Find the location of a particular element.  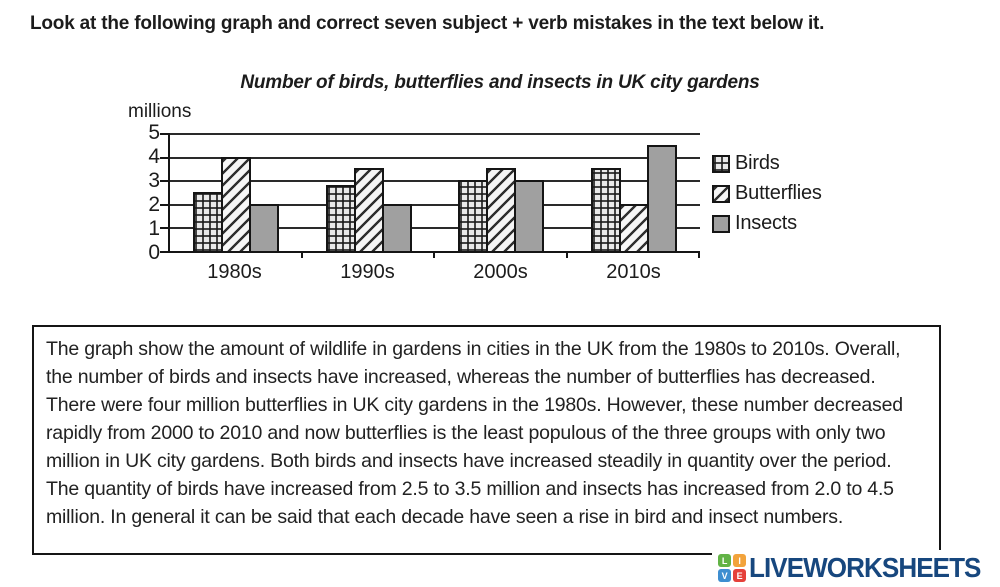

y-tick-label-2: 2 is located at coordinates (154, 204).